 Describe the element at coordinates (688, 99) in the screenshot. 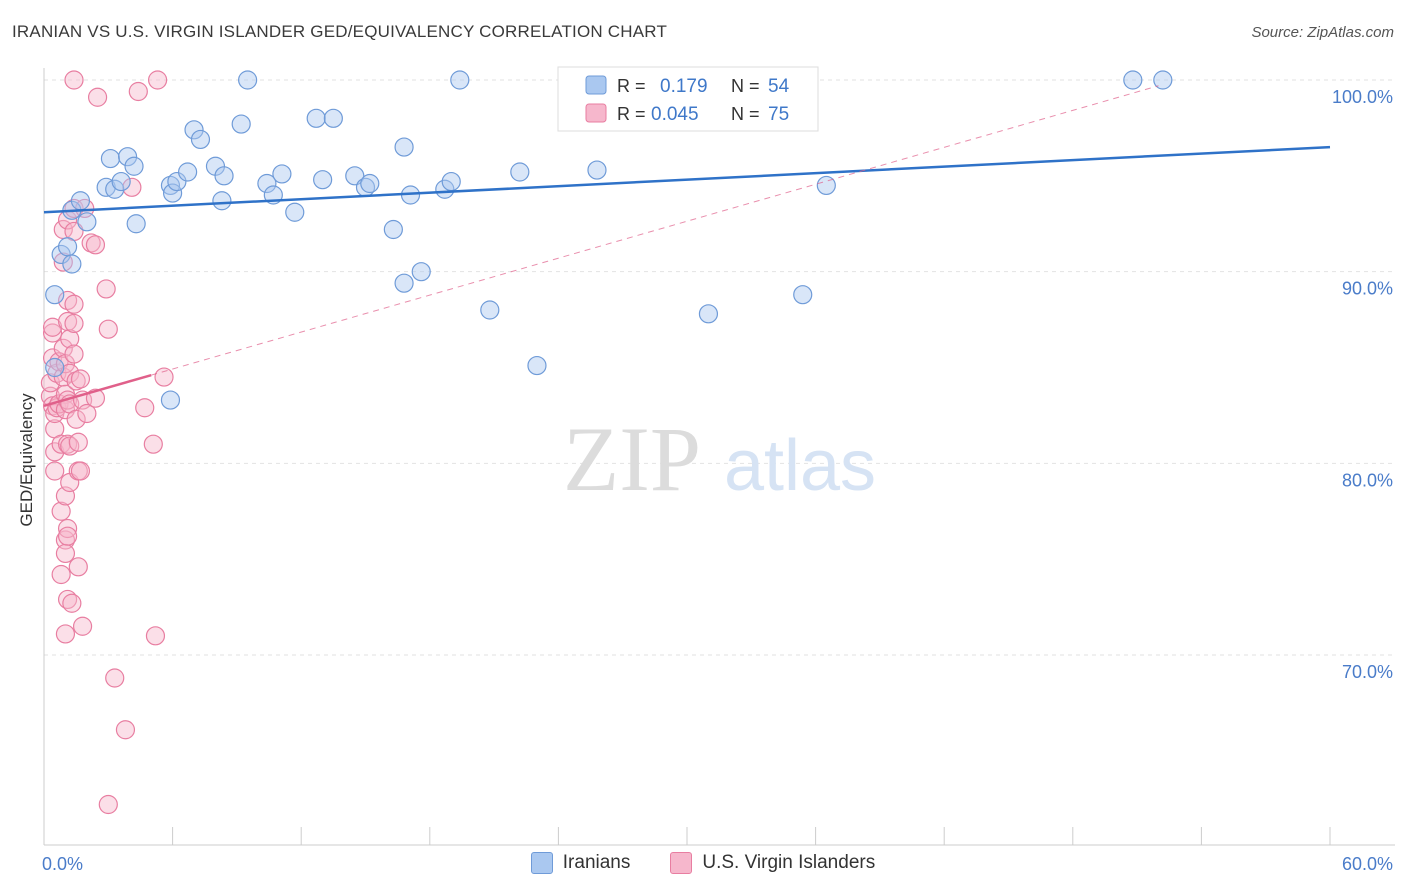

I see `legend-top: R = 0.179 N = 54 R = 0.045 N = 75` at that location.